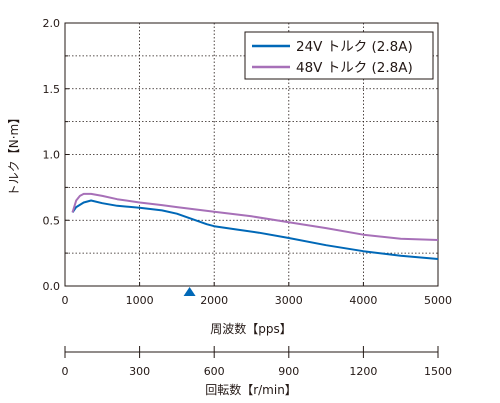 This screenshot has height=403, width=500. What do you see at coordinates (438, 371) in the screenshot?
I see `secondary-tick-label: 1500` at bounding box center [438, 371].